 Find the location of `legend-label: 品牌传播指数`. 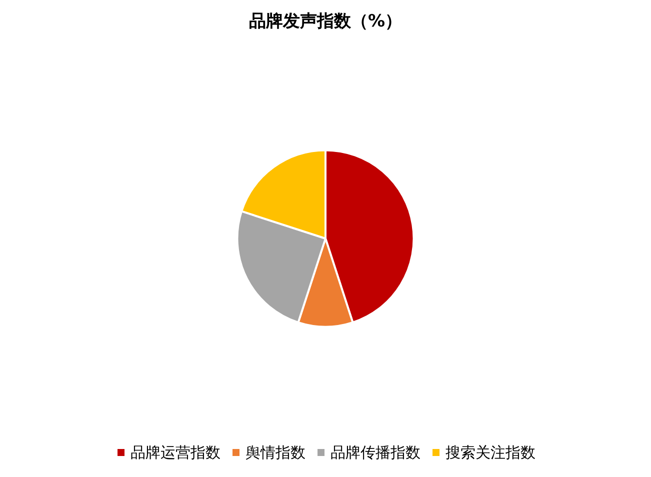

legend-label: 品牌传播指数 is located at coordinates (375, 453).